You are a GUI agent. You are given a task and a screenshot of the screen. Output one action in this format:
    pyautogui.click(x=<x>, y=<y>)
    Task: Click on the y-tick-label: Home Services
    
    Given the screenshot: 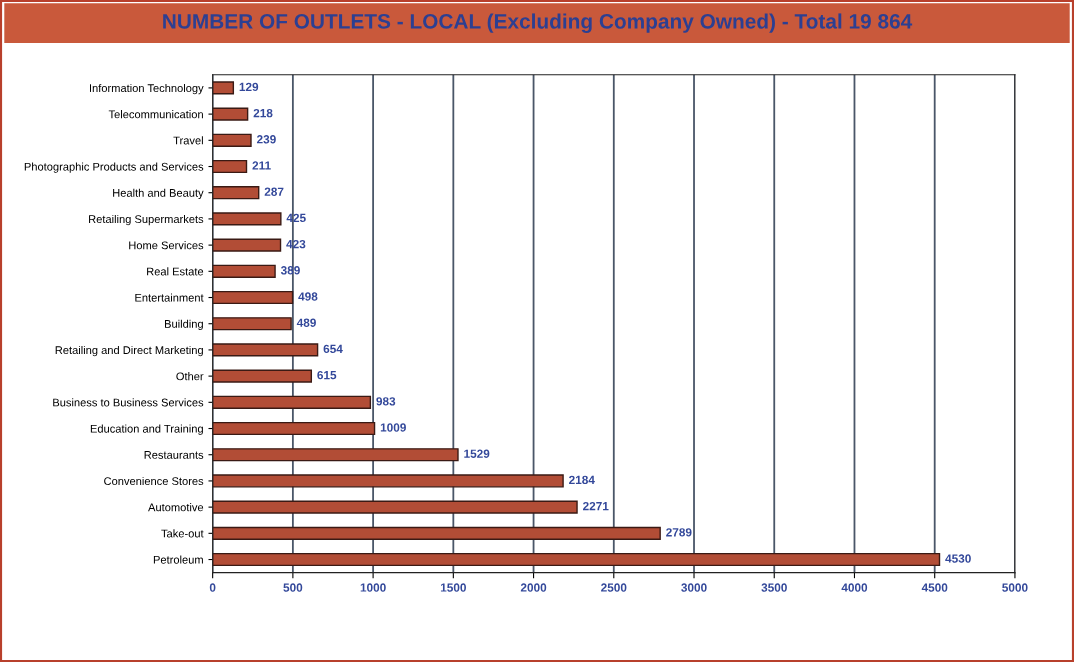 What is the action you would take?
    pyautogui.click(x=166, y=245)
    